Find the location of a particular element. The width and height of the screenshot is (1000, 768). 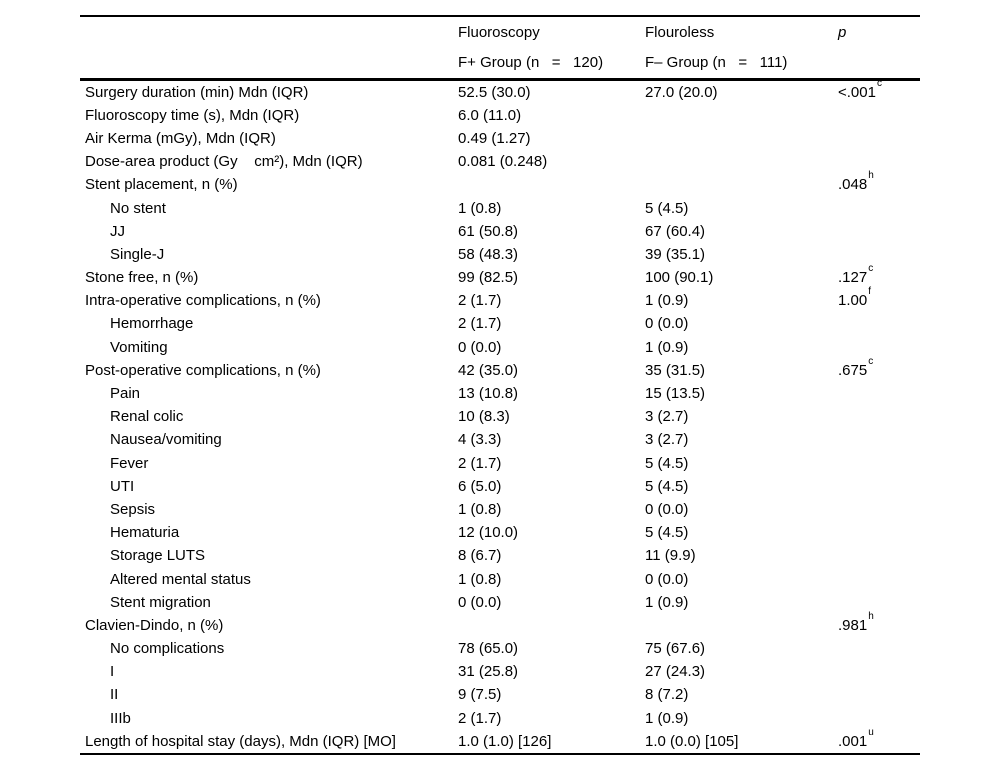

fluoroscopy-value: 61 (50.8) is located at coordinates (488, 231).